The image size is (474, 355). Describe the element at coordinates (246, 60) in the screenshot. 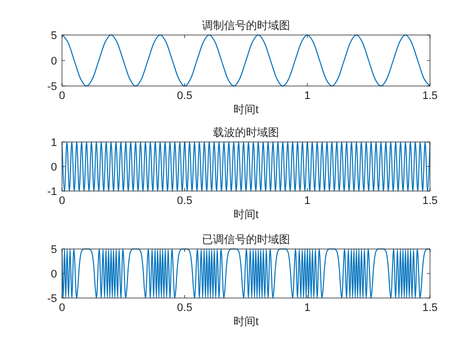

I see `line-series` at that location.